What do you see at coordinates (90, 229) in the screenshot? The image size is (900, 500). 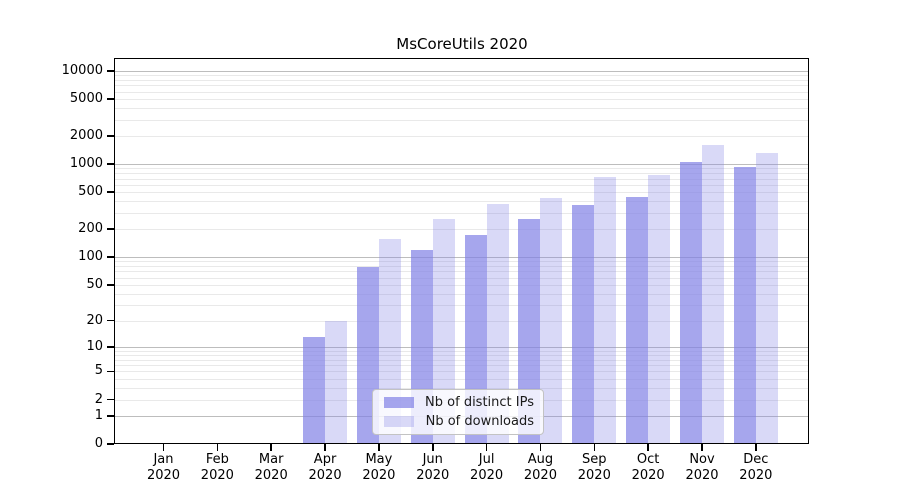 I see `y-tick-label: 200` at bounding box center [90, 229].